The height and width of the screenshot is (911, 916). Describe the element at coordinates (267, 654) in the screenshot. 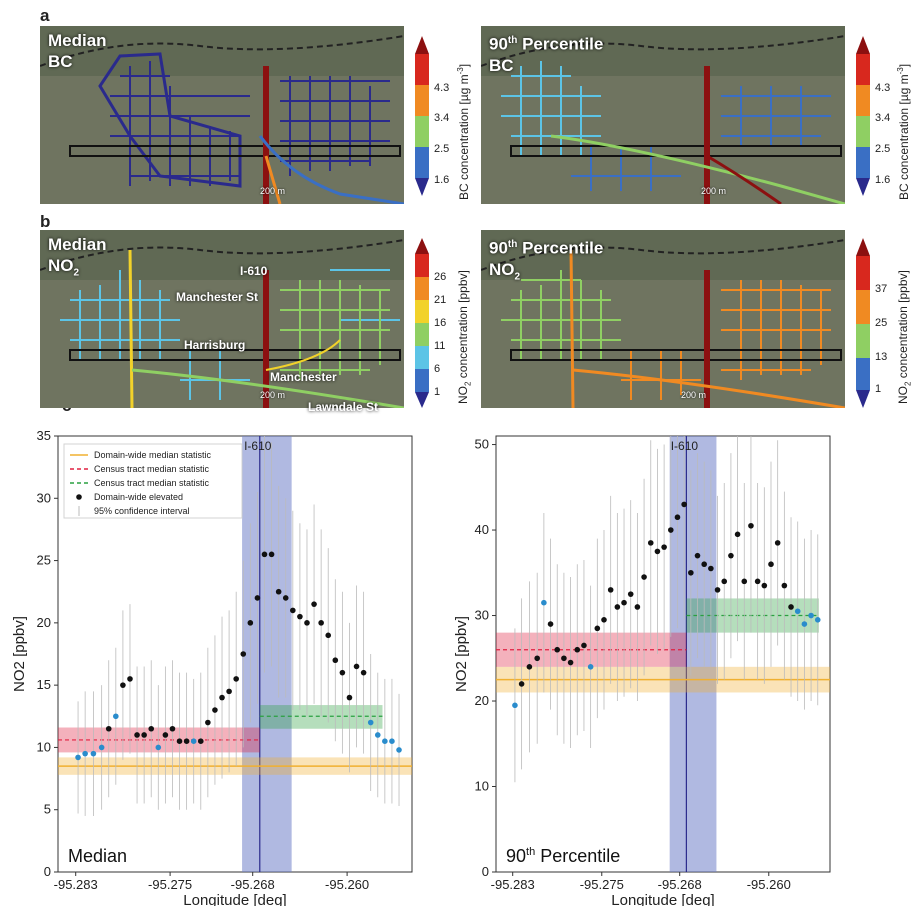

I see `i610-band` at that location.